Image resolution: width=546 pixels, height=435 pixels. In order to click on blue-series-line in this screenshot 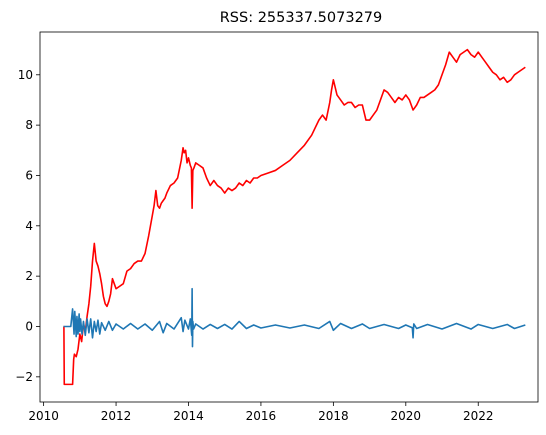, I will do `click(294, 317)`.